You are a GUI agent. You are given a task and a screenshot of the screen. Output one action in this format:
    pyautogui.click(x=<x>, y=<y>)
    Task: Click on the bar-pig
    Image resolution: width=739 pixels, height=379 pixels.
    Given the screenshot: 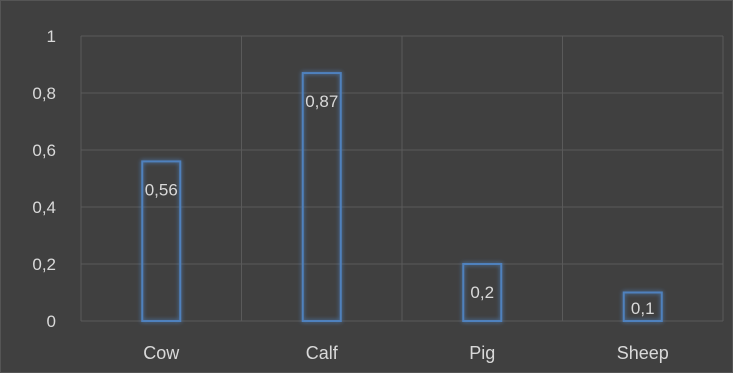 What is the action you would take?
    pyautogui.click(x=482, y=292)
    